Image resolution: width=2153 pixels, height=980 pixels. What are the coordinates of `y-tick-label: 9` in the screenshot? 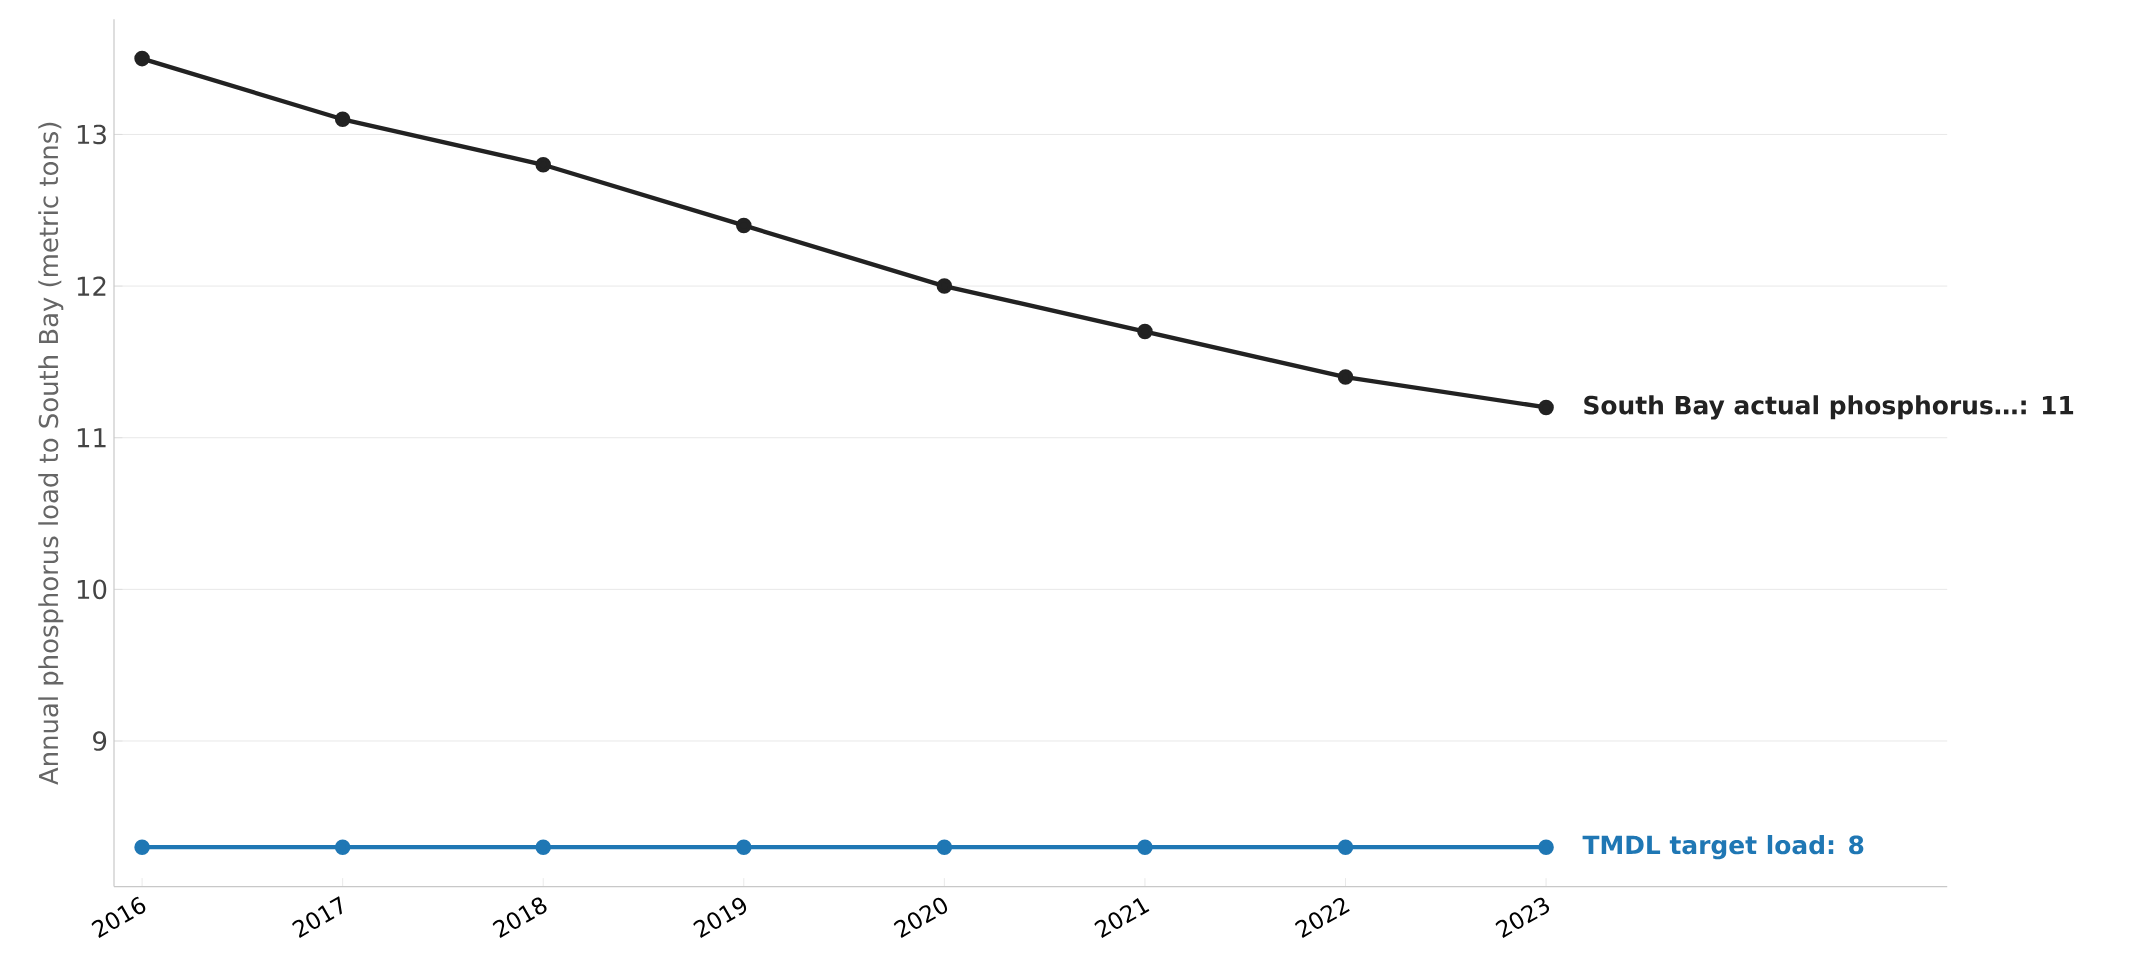 It's located at (100, 741).